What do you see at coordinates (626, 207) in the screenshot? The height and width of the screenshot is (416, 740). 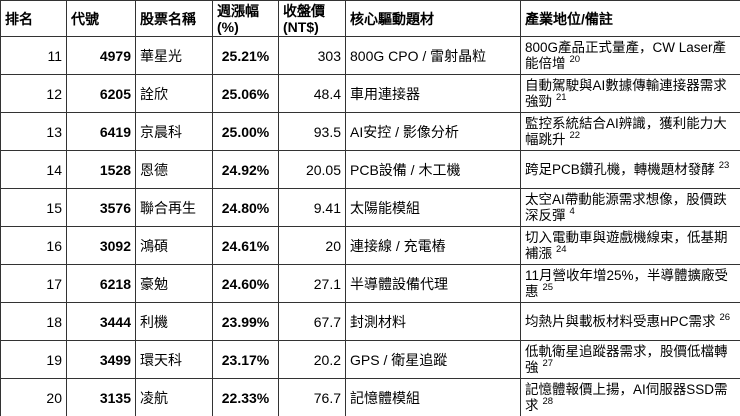 I see `industry-note-text: 太空AI帶動能源需求想像，股價跌深反彈` at bounding box center [626, 207].